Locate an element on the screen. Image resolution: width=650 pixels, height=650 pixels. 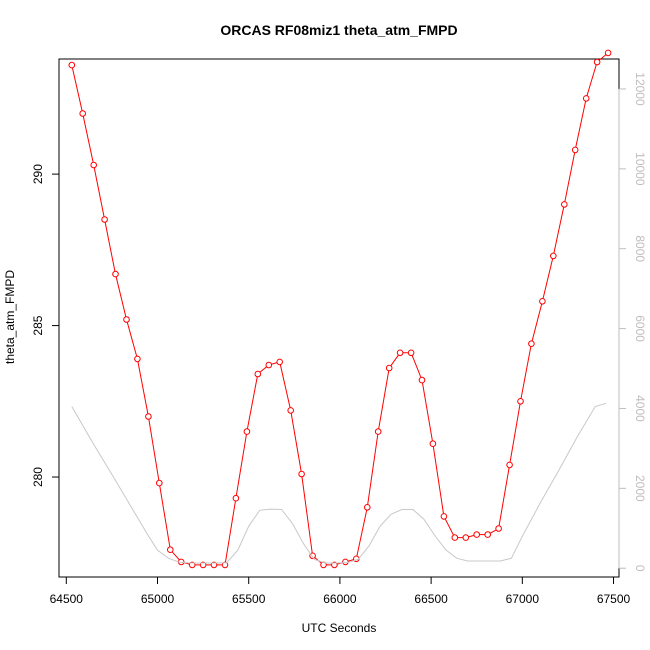
y-axis-right: 0 2000 4000 6000 8000 10000 12000 is located at coordinates (632, 322).